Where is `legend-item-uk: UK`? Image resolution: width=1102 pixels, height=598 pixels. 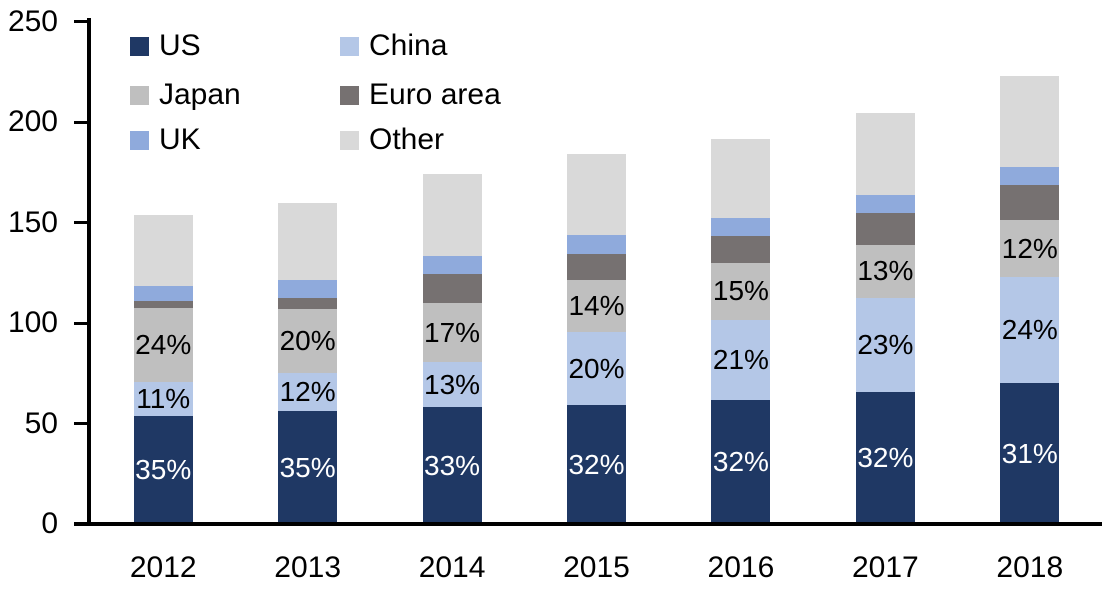
legend-item-uk: UK is located at coordinates (165, 140).